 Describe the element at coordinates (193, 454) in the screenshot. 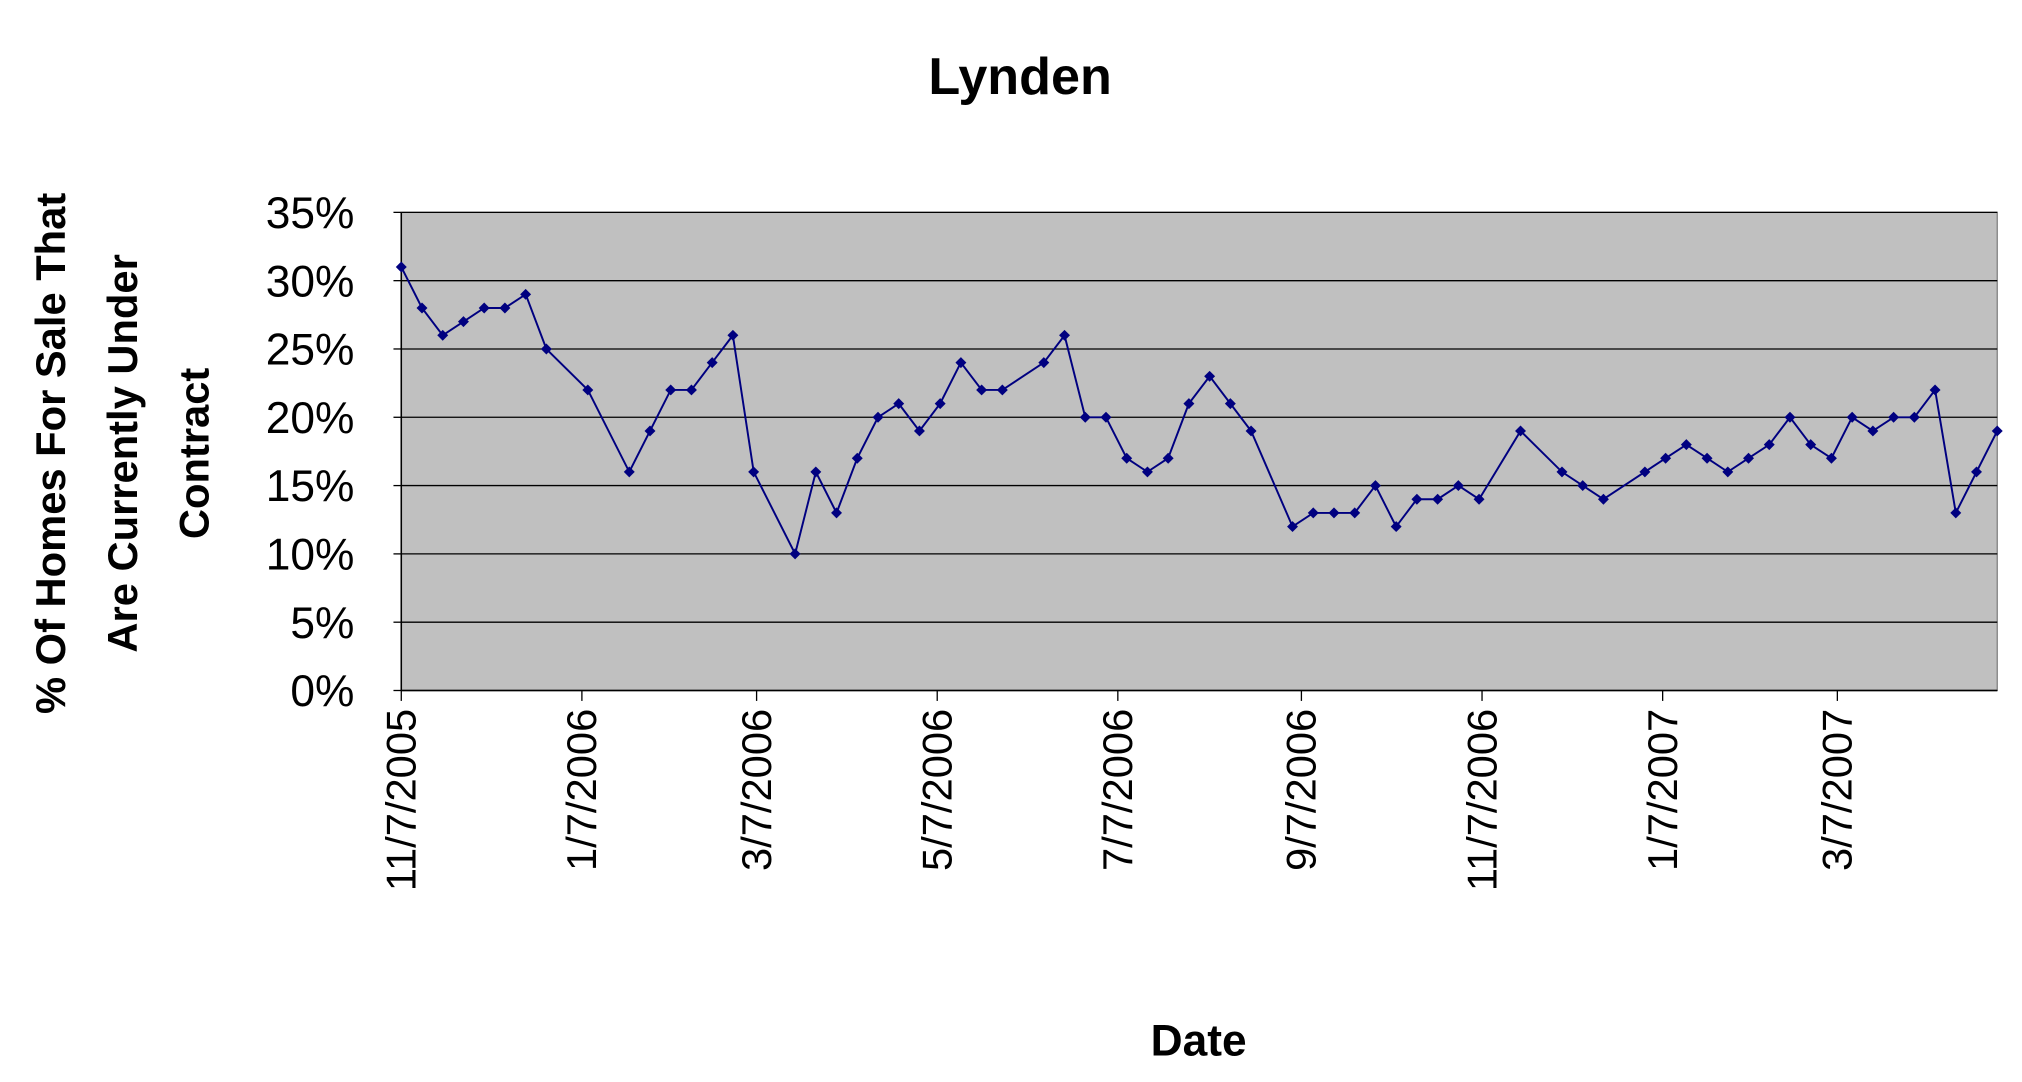

I see `y-axis-label-line: Contract` at that location.